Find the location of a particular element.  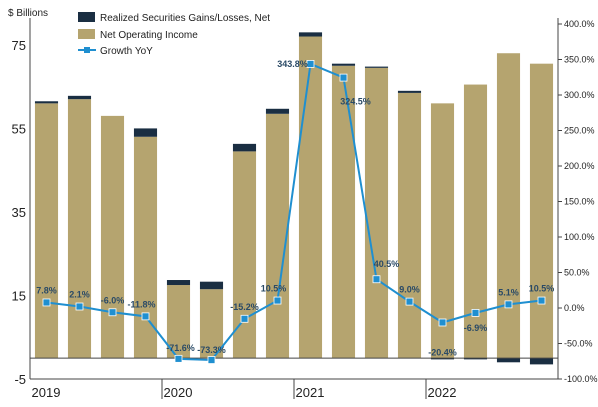

growth-data-label: -20.4% is located at coordinates (442, 352).